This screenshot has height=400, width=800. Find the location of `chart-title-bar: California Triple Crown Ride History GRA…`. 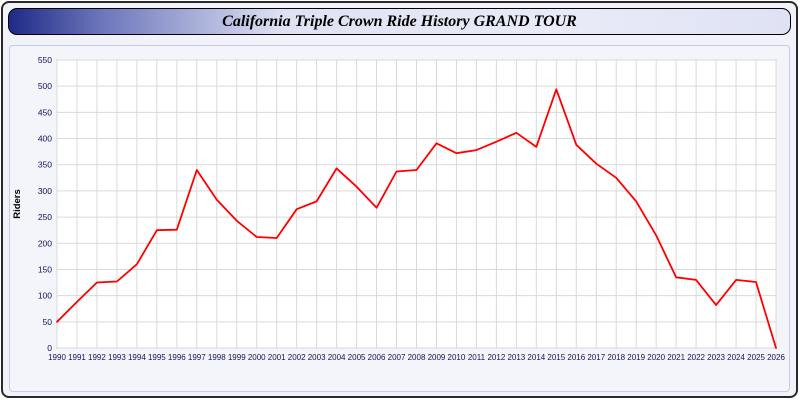

chart-title-bar: California Triple Crown Ride History GRA… is located at coordinates (399, 21).